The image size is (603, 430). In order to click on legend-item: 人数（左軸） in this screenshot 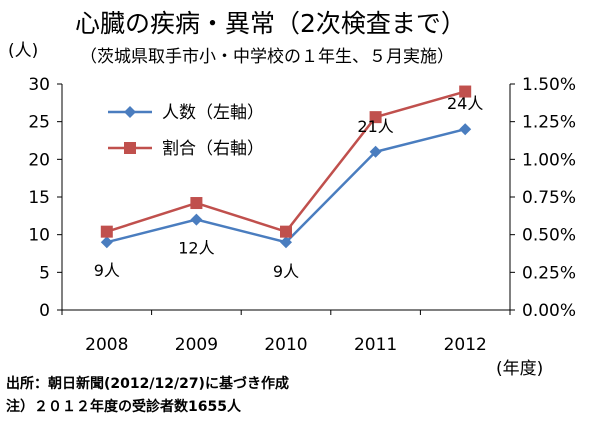, I will do `click(186, 113)`.